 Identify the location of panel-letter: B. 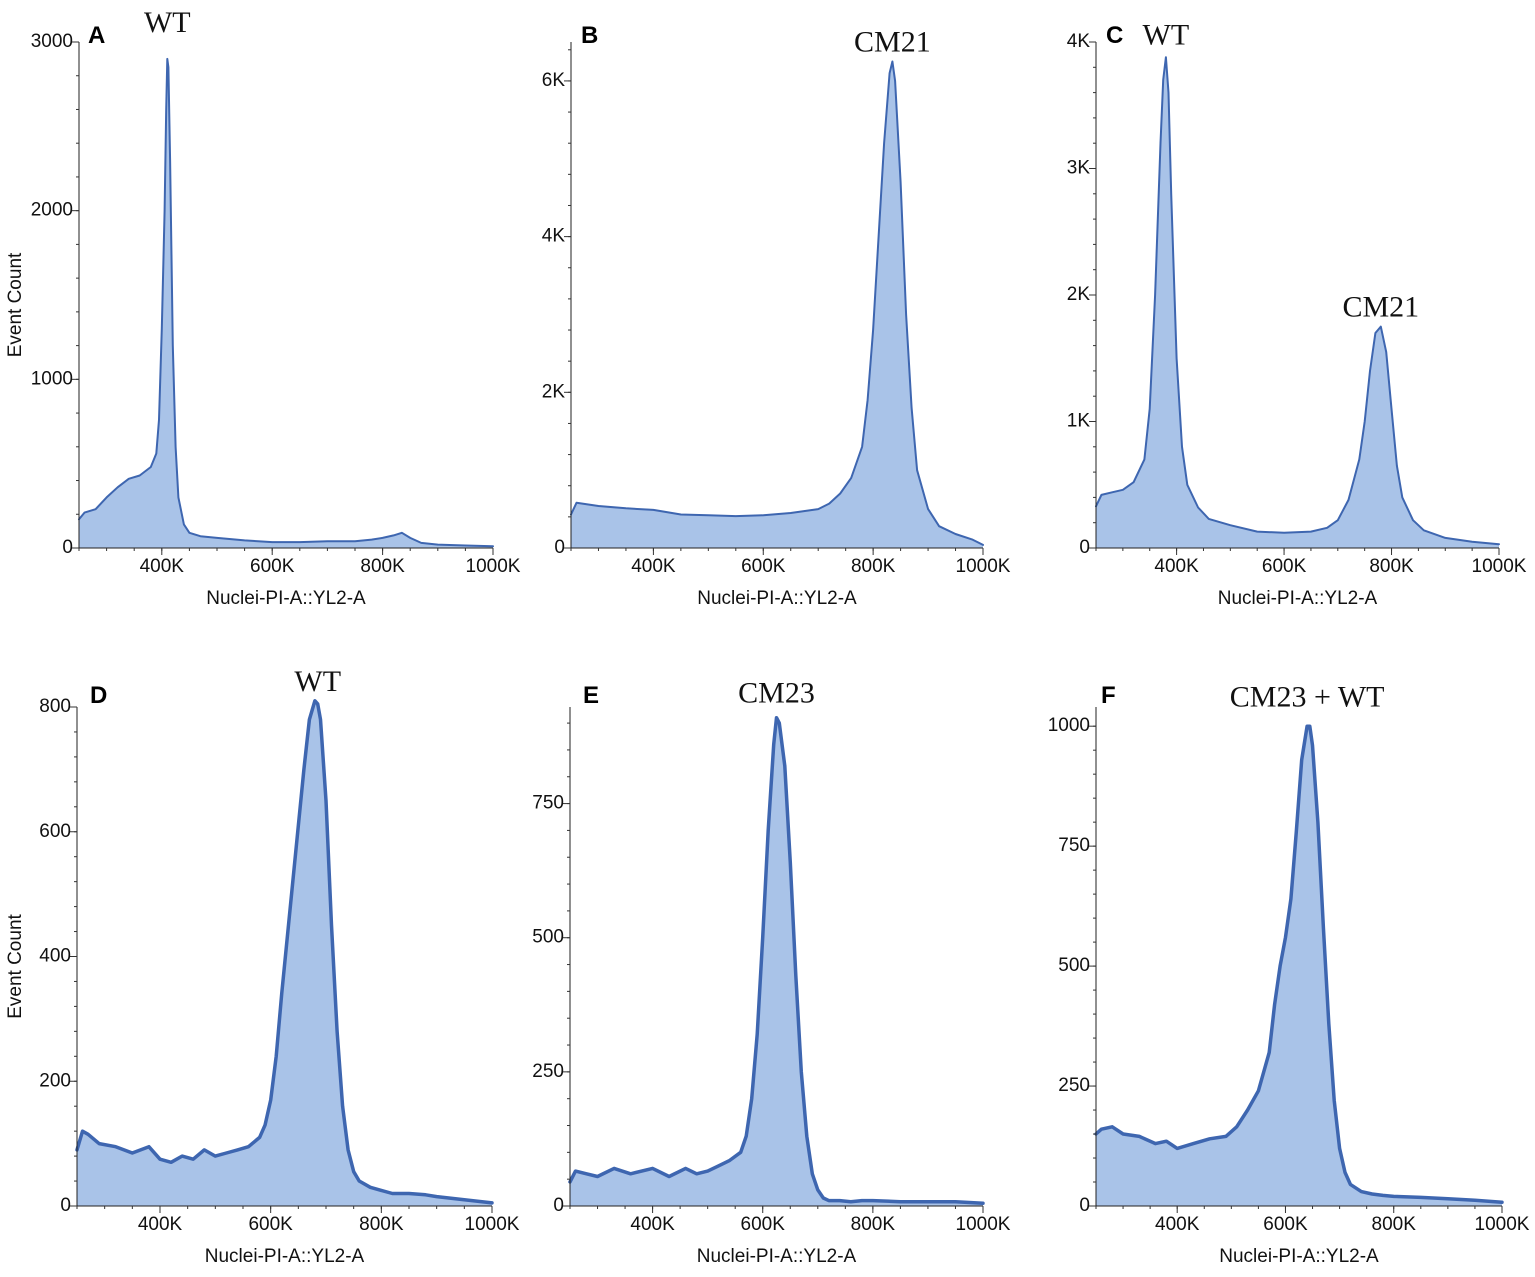
(589, 35).